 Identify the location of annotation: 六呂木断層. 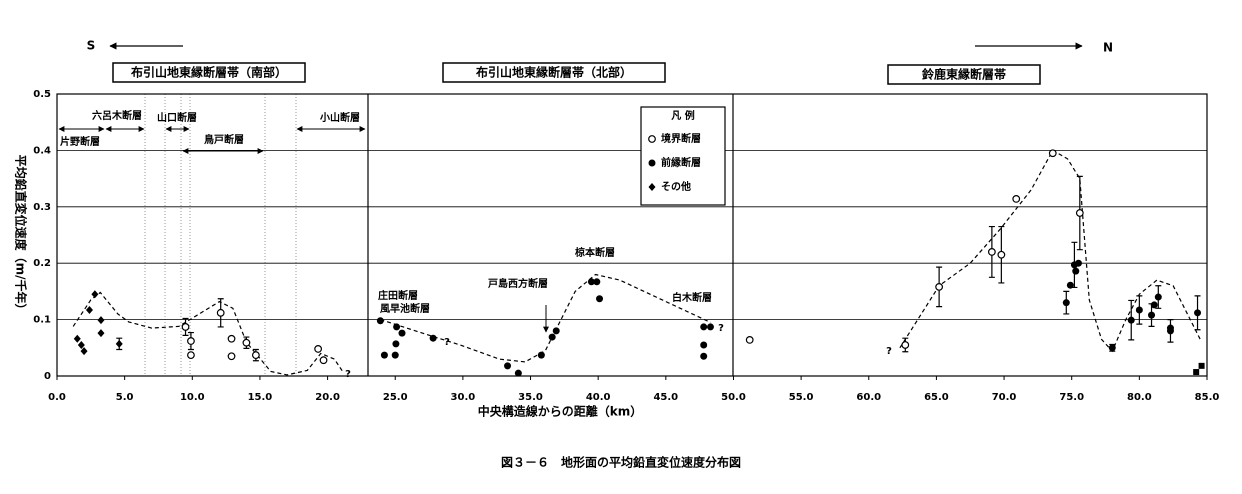
(117, 115).